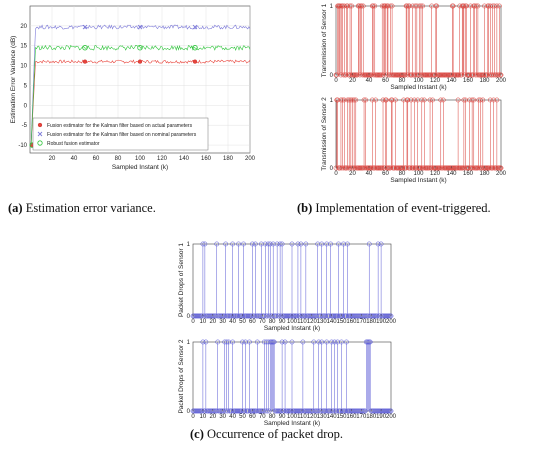 This screenshot has width=550, height=453. What do you see at coordinates (222, 322) in the screenshot?
I see `xtick-label-c1-3: 30` at bounding box center [222, 322].